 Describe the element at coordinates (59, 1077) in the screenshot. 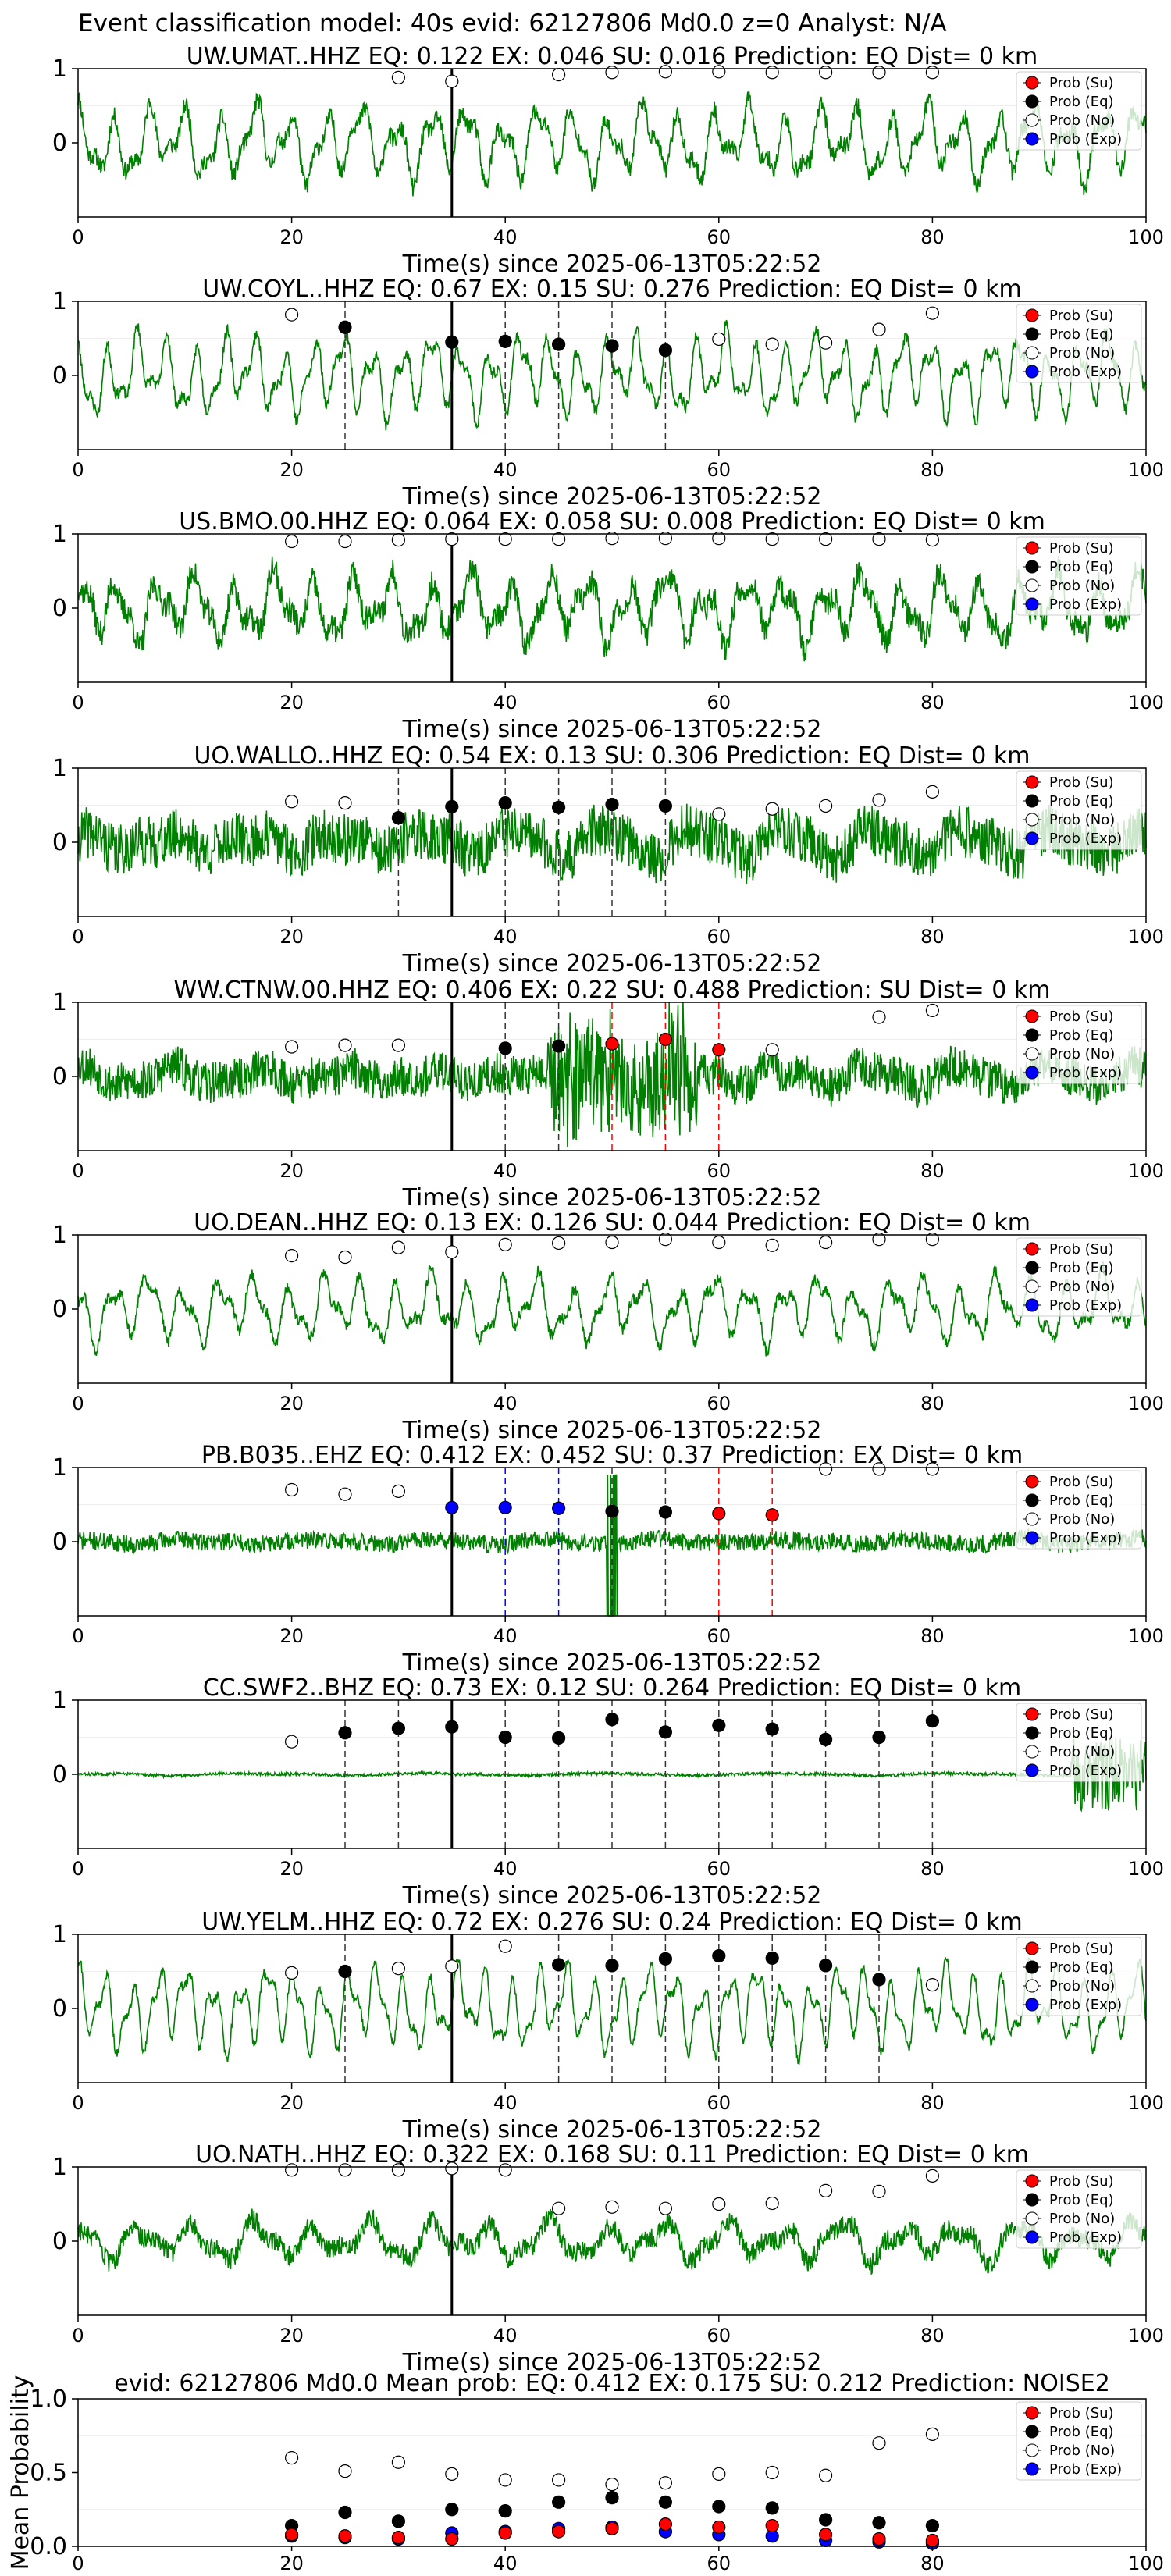

I see `y-tick-label: 0` at that location.